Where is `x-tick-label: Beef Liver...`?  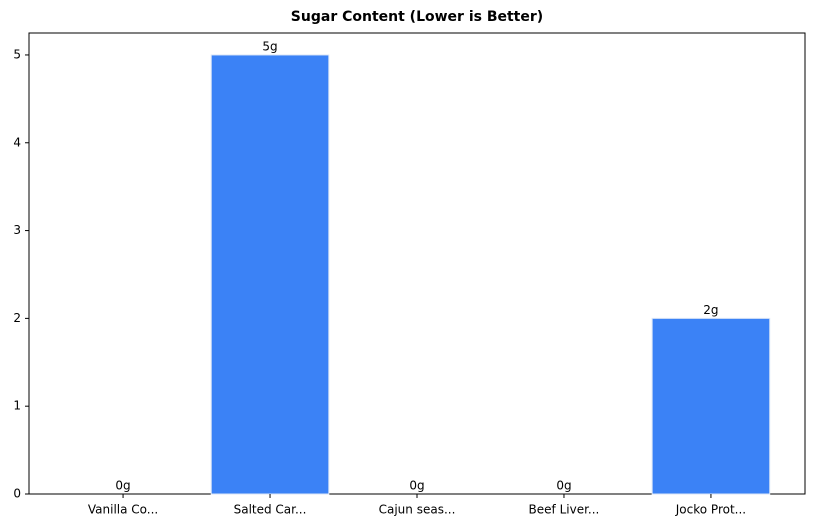 x-tick-label: Beef Liver... is located at coordinates (564, 510).